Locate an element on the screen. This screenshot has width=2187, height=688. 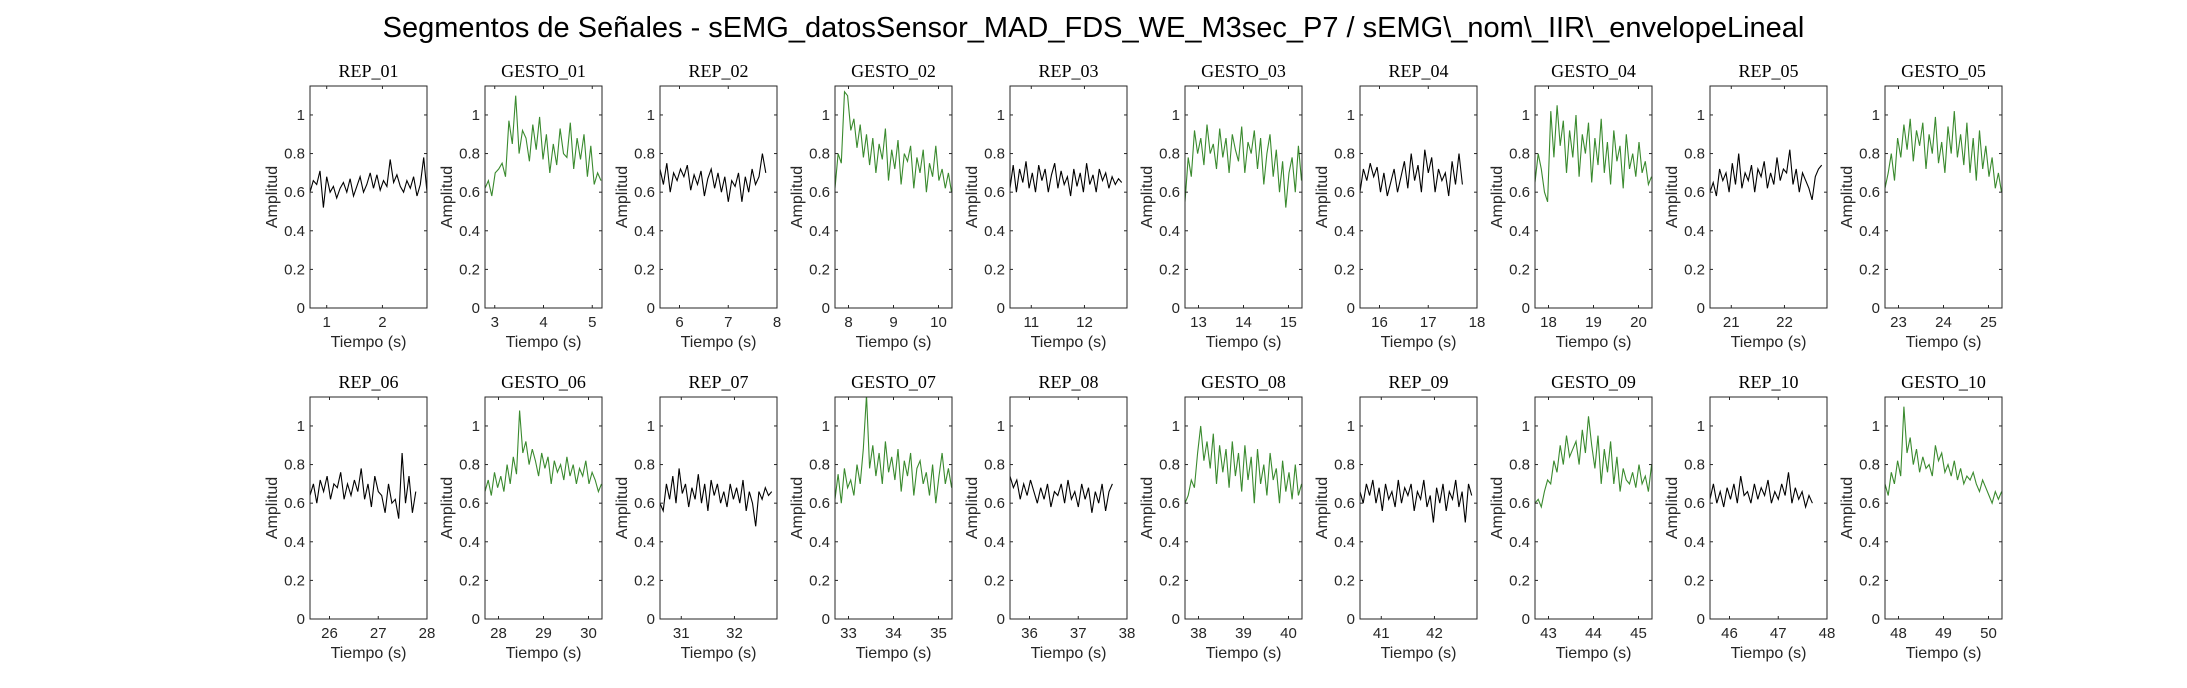
x-tick-label: 23 is located at coordinates (1898, 322).